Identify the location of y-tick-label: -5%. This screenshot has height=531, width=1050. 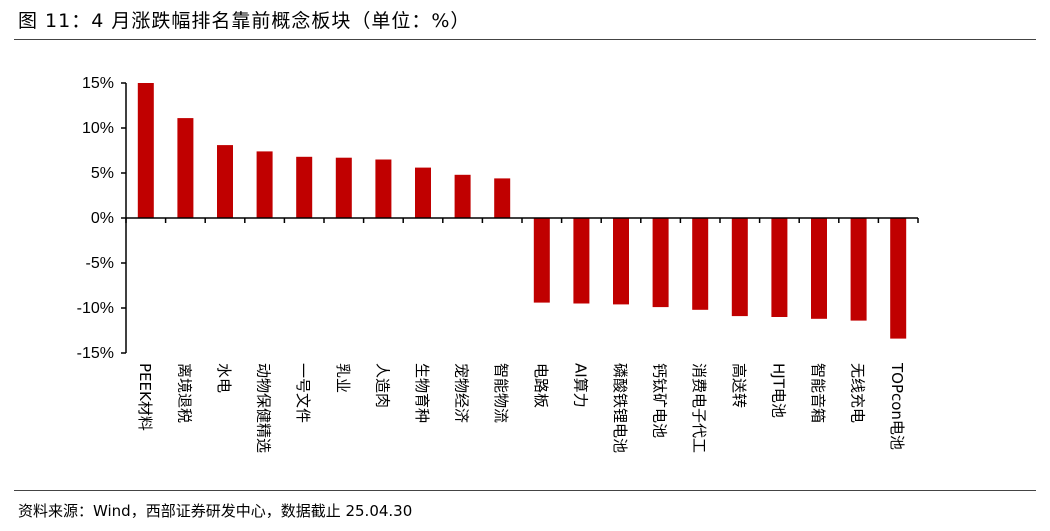
(100, 263).